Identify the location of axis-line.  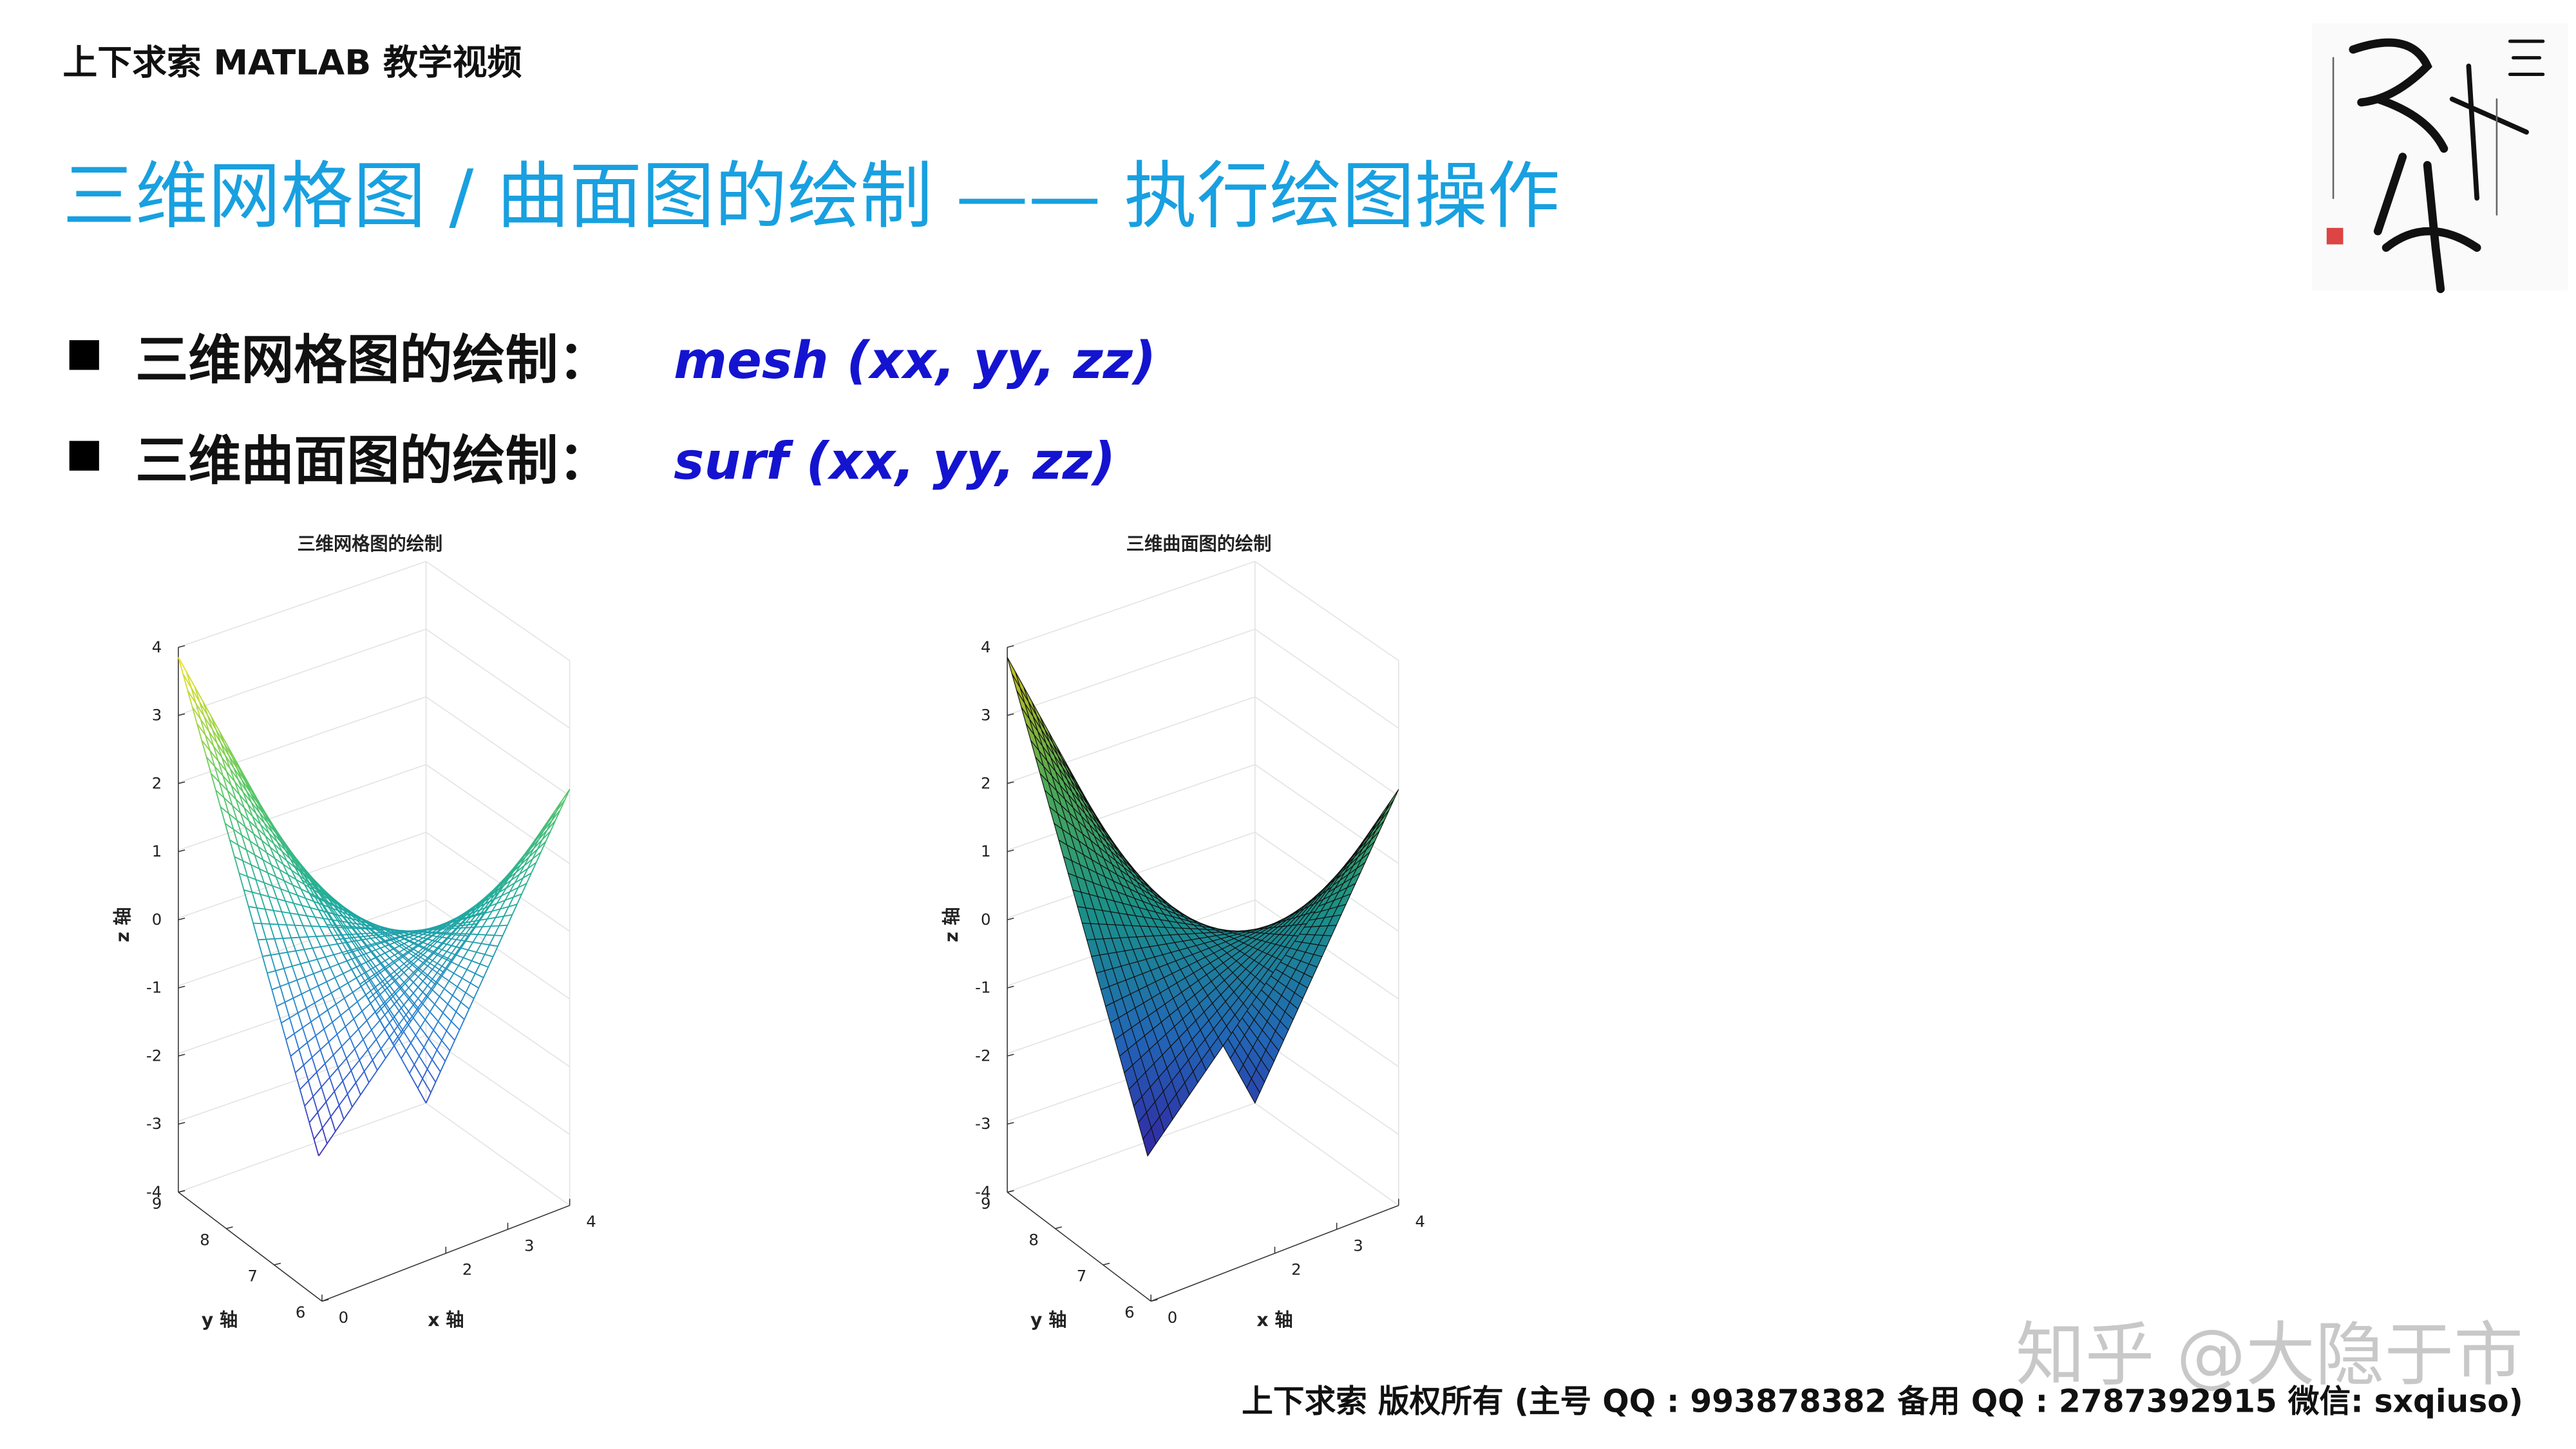
(250, 1246).